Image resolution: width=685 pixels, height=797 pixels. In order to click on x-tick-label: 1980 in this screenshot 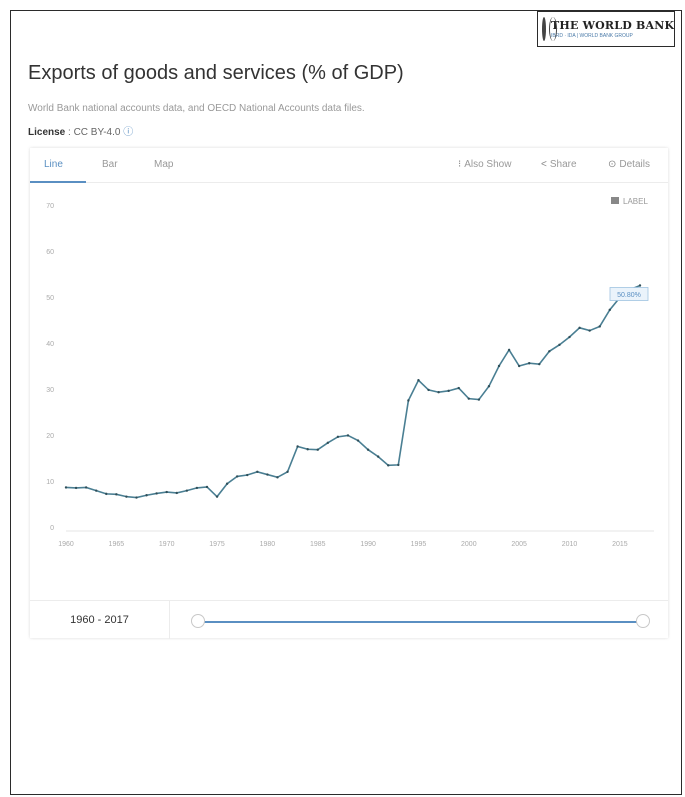, I will do `click(268, 544)`.